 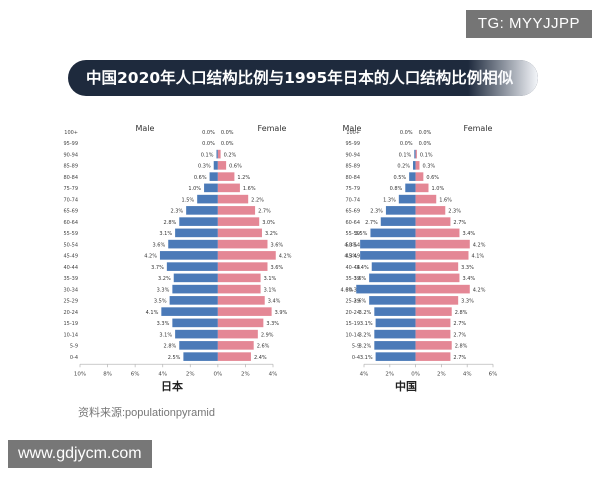 I want to click on age-label: 20-24, so click(x=352, y=313).